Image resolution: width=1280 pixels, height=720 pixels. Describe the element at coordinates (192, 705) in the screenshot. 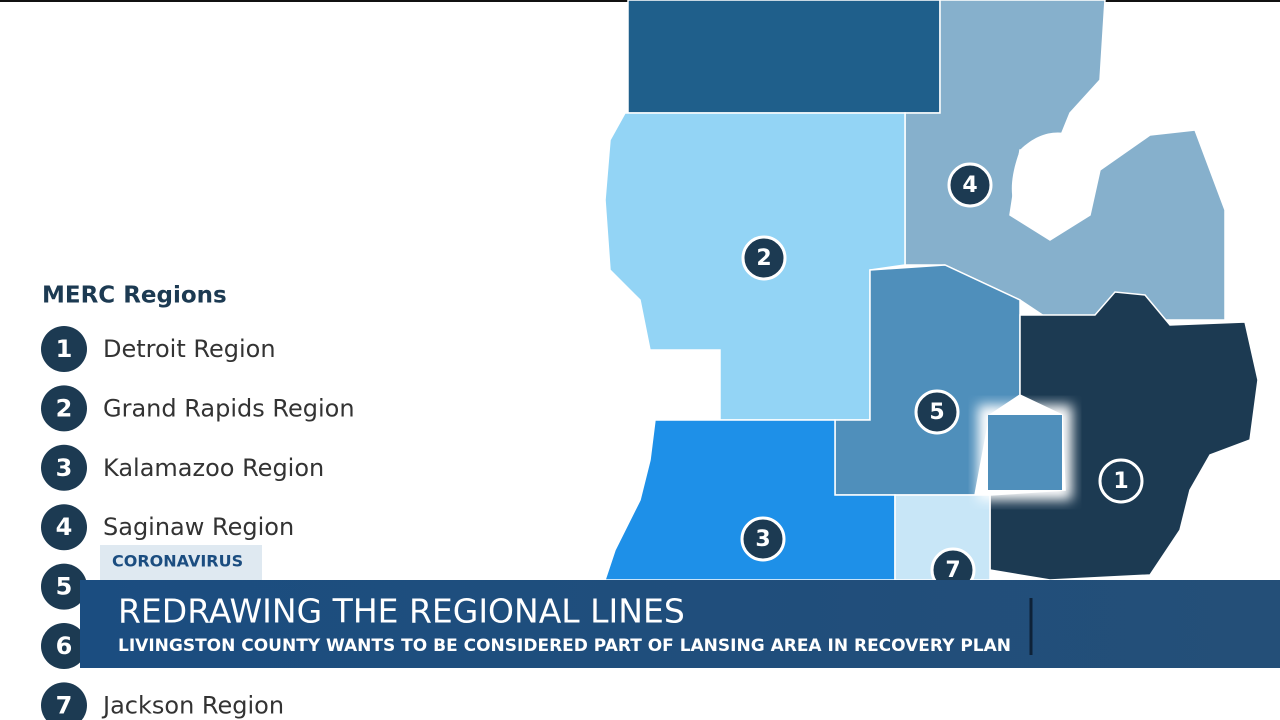

I see `legend-name: Jackson Region` at that location.